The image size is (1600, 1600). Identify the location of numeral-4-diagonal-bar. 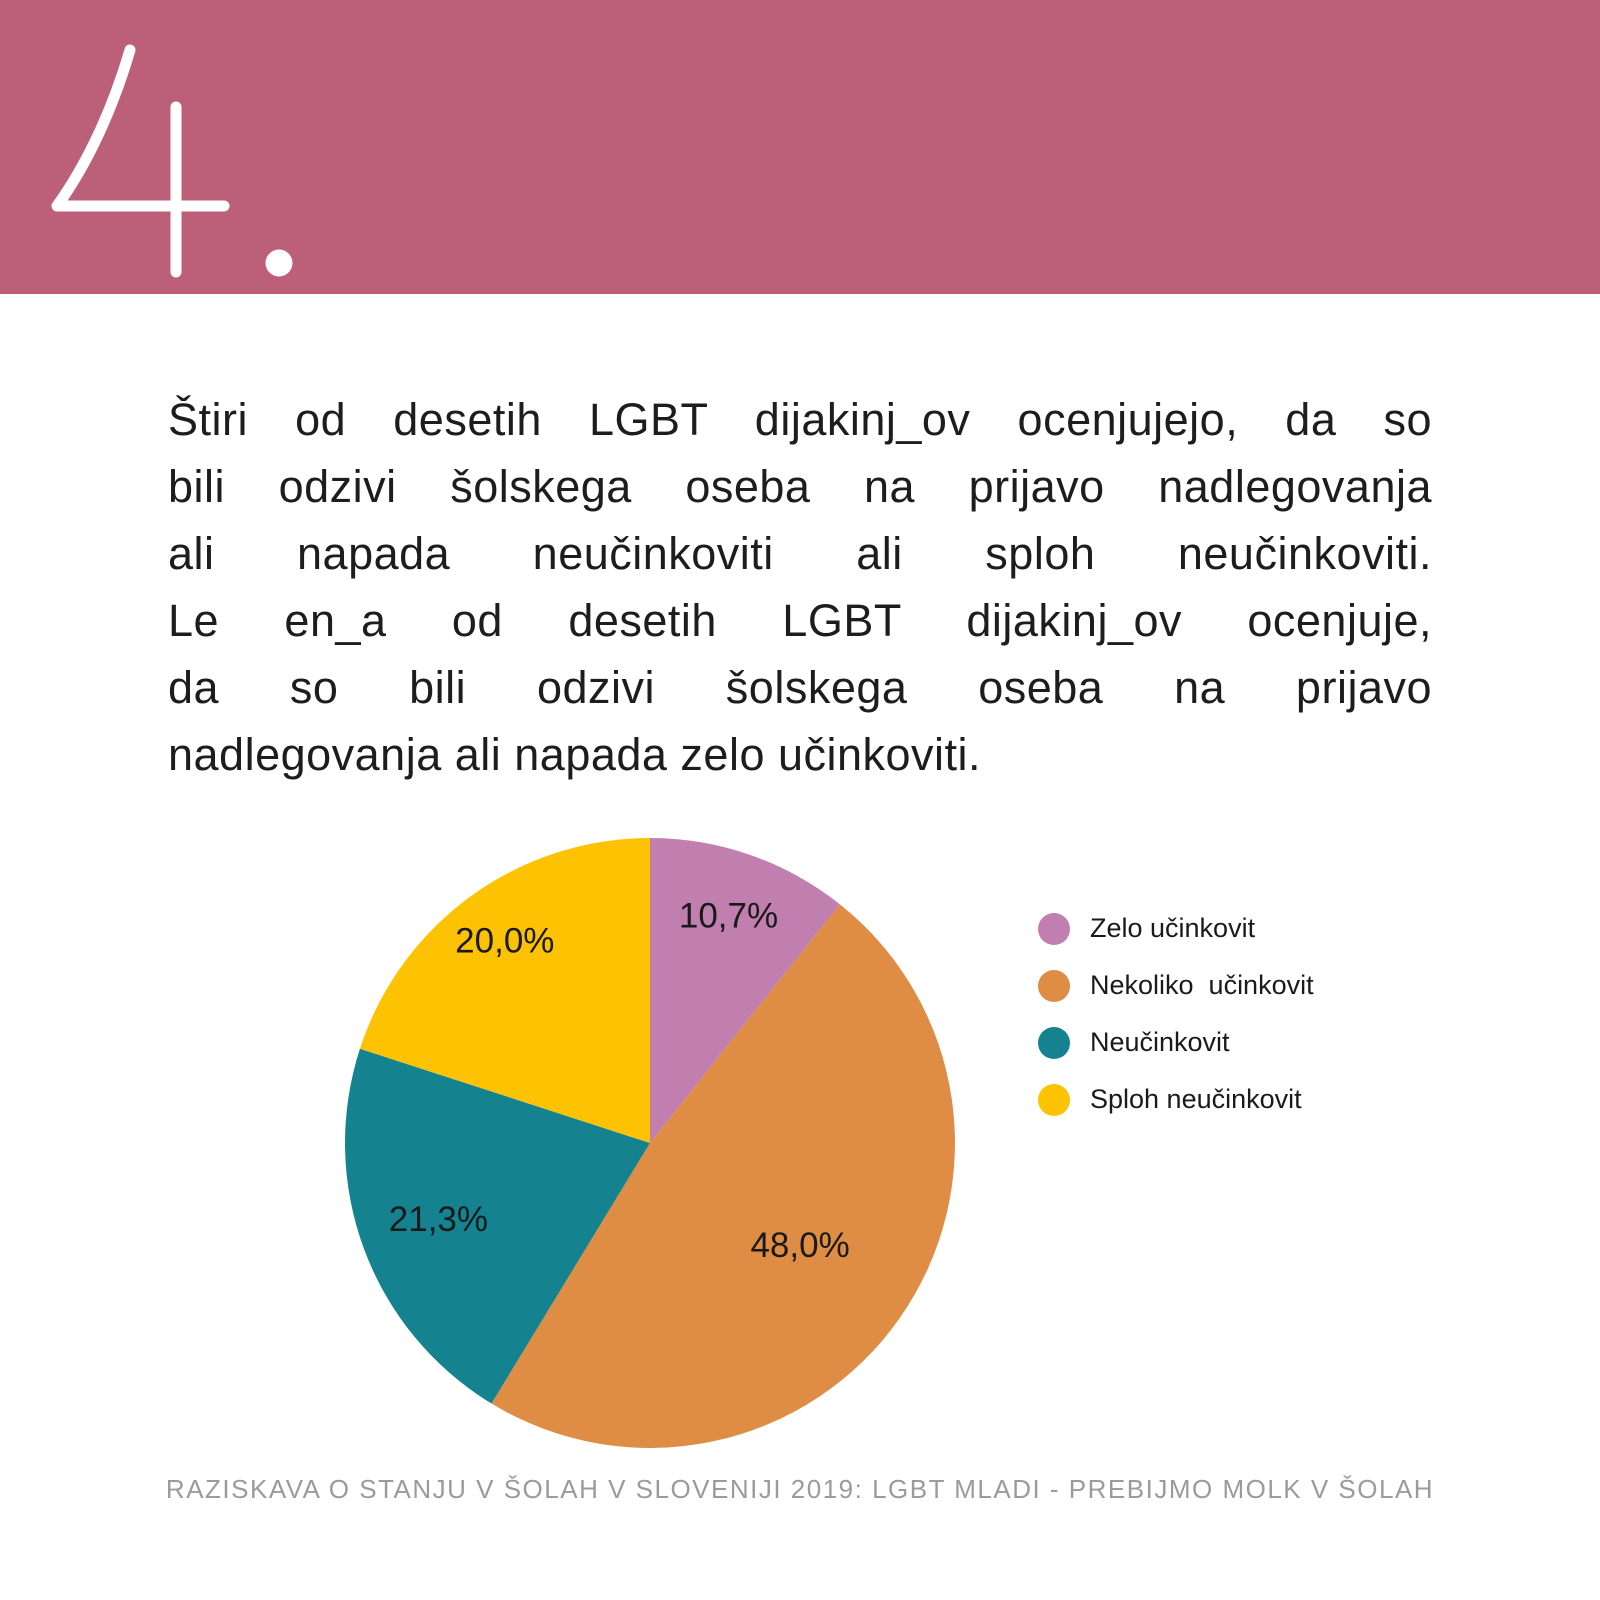
(140, 128).